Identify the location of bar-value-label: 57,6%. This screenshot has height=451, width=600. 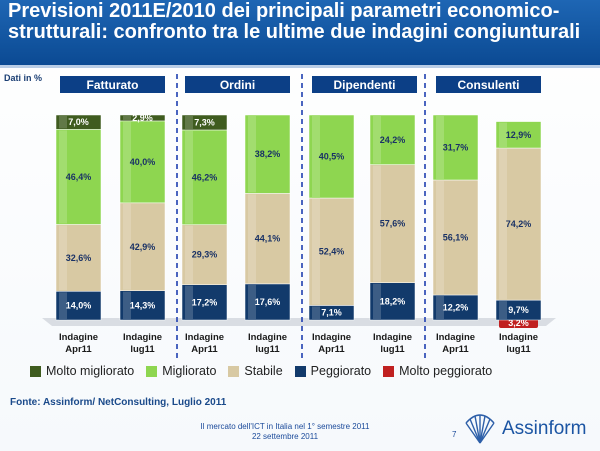
(393, 224).